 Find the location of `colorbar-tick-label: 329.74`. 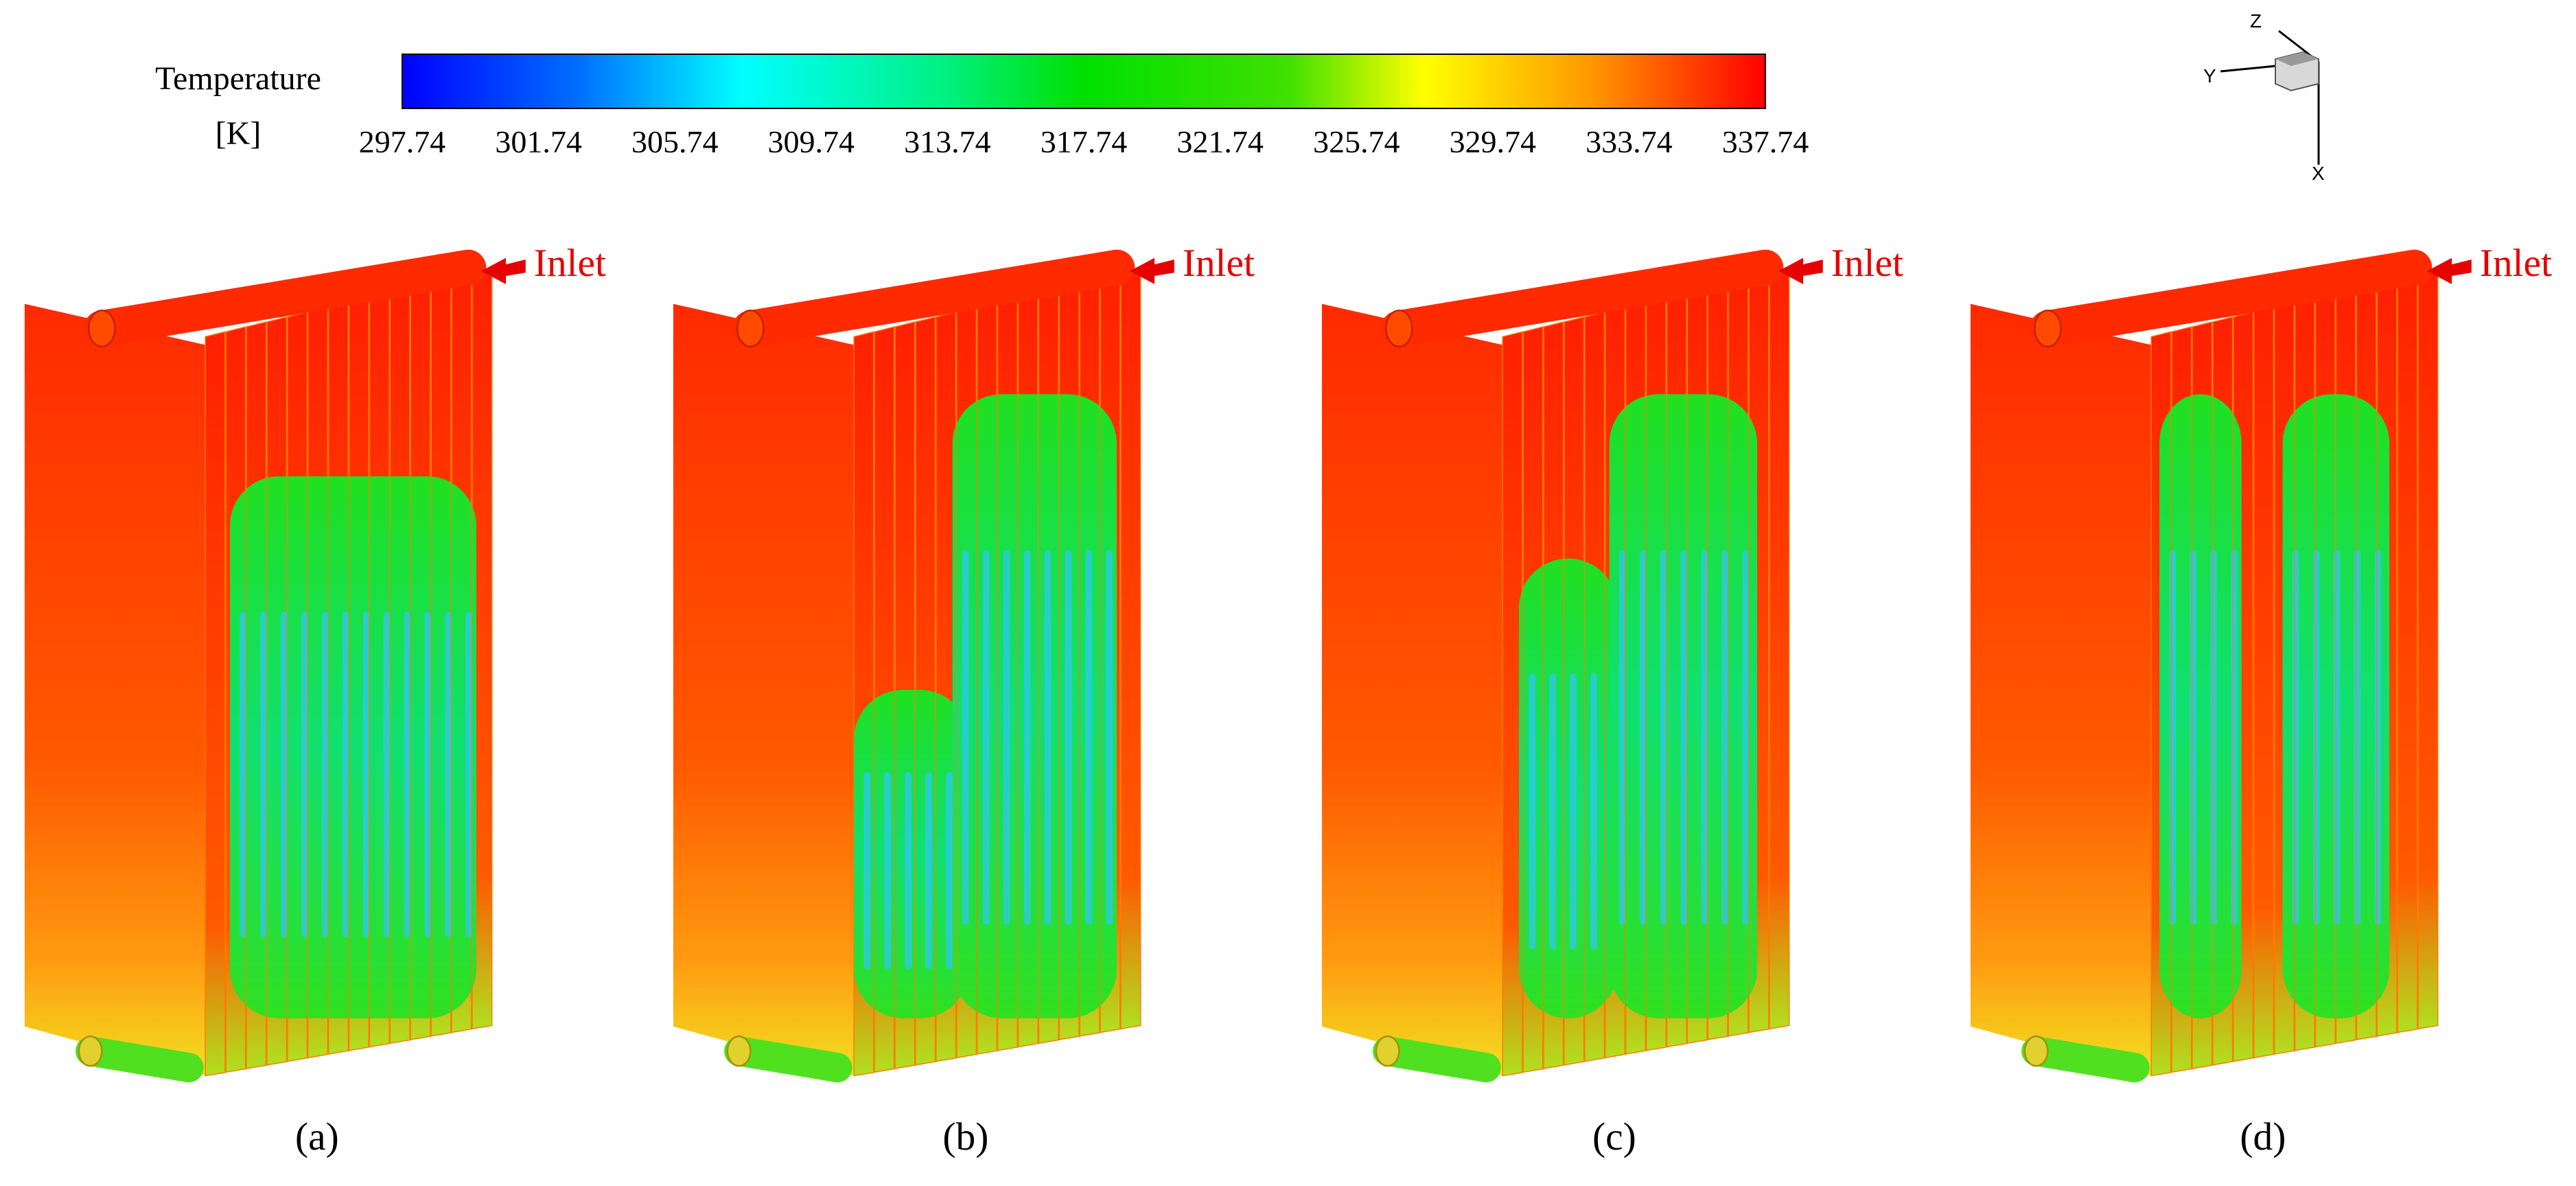

colorbar-tick-label: 329.74 is located at coordinates (1493, 141).